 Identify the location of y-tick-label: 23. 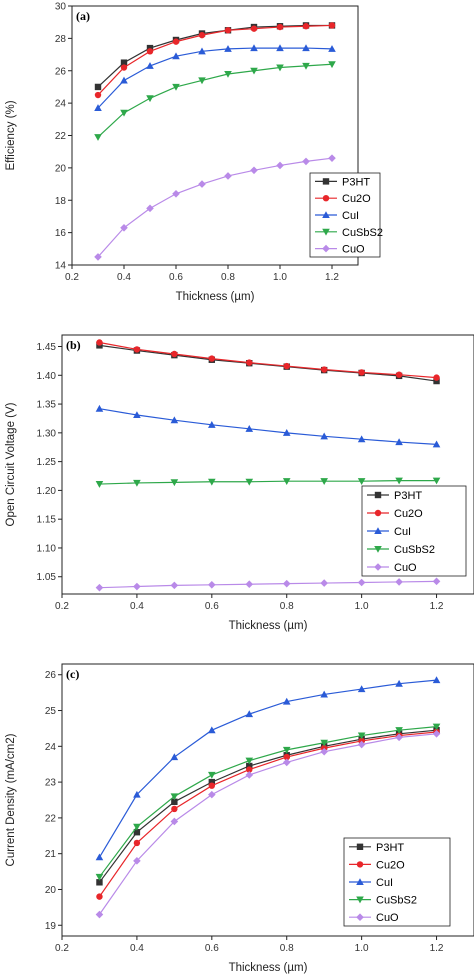
(51, 783).